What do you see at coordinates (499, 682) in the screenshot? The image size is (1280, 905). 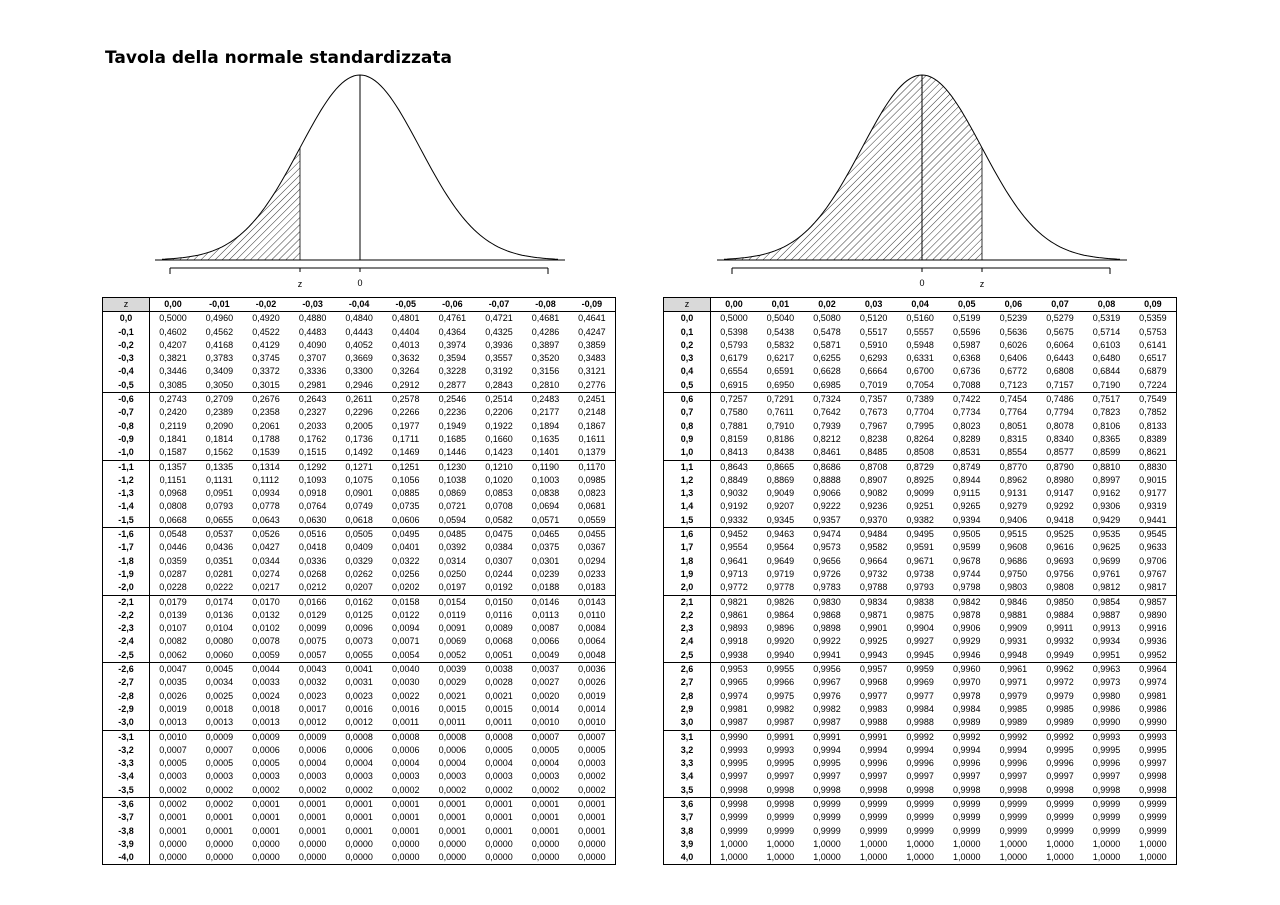 I see `table-cell: 0,0028` at bounding box center [499, 682].